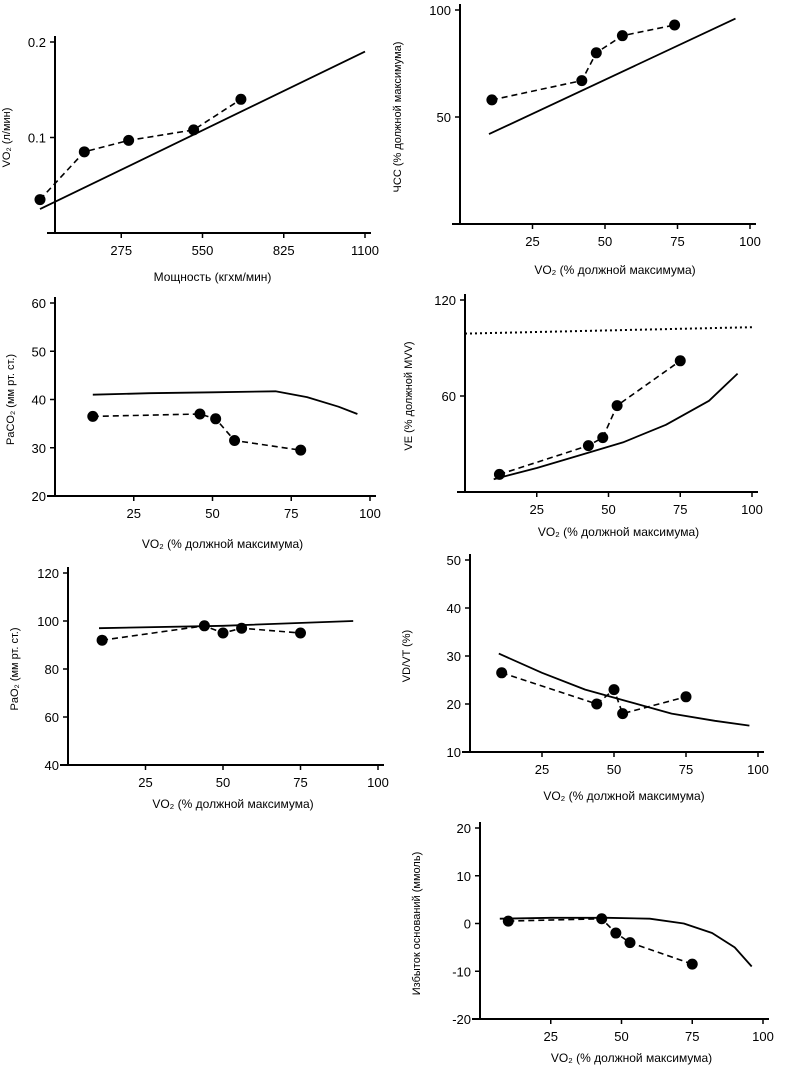 The image size is (791, 1076). Describe the element at coordinates (398, 117) in the screenshot. I see `y-axis-label: ЧСС (% должной максимума)` at that location.